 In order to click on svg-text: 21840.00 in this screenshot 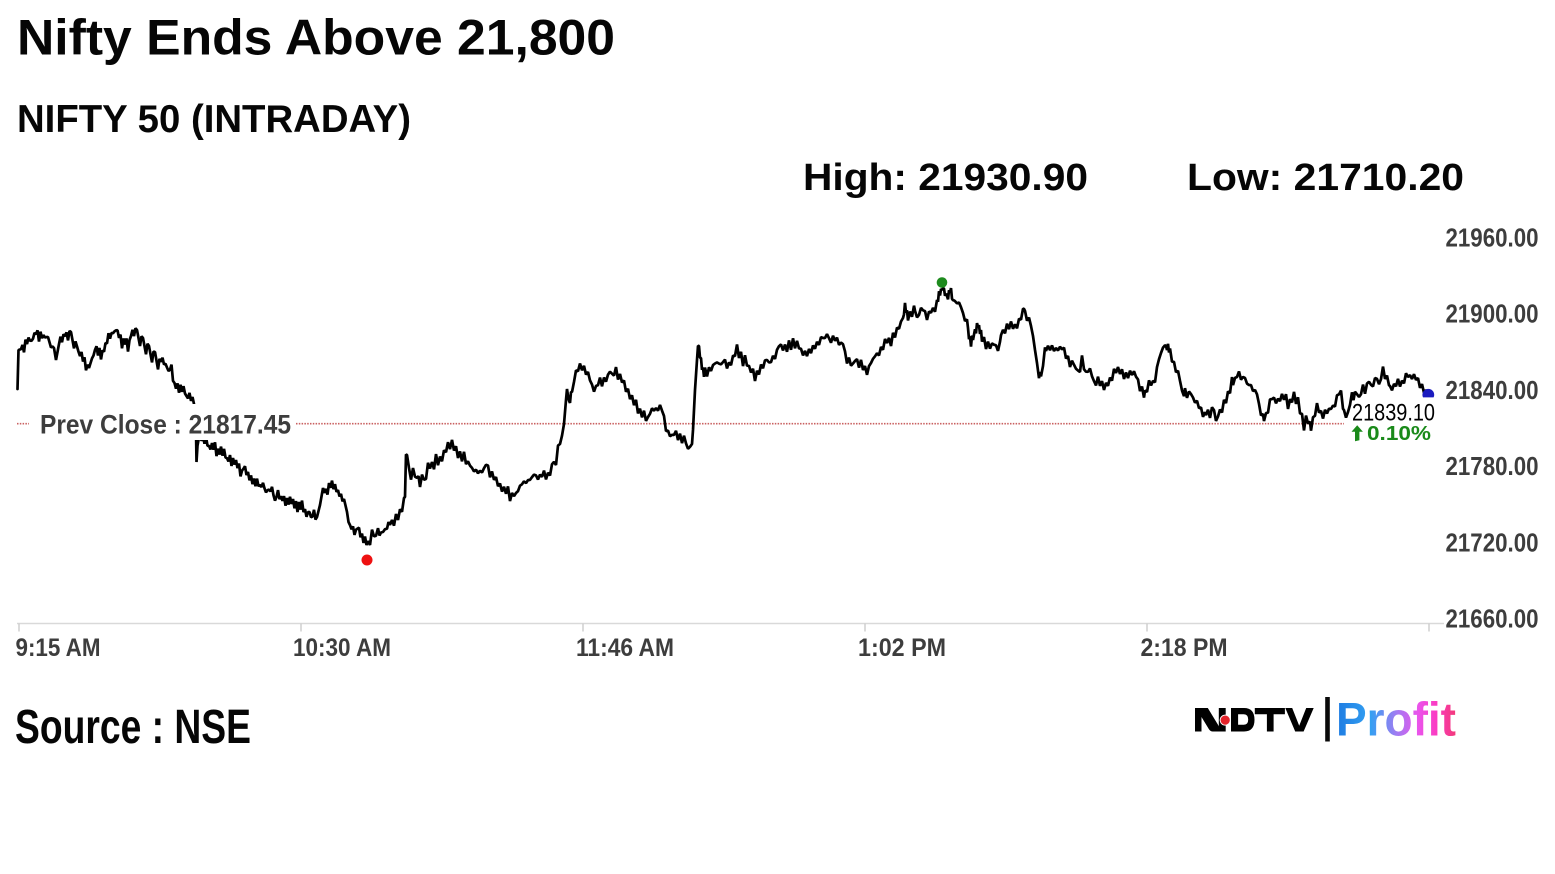, I will do `click(1492, 390)`.